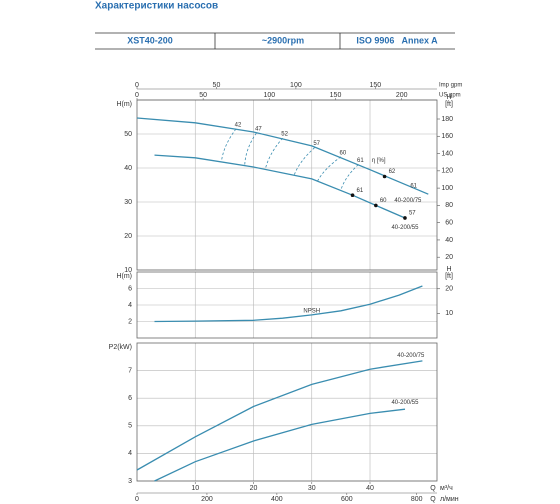 The height and width of the screenshot is (504, 560). Describe the element at coordinates (397, 40) in the screenshot. I see `header-cell: ISO 9906 Annex A` at that location.